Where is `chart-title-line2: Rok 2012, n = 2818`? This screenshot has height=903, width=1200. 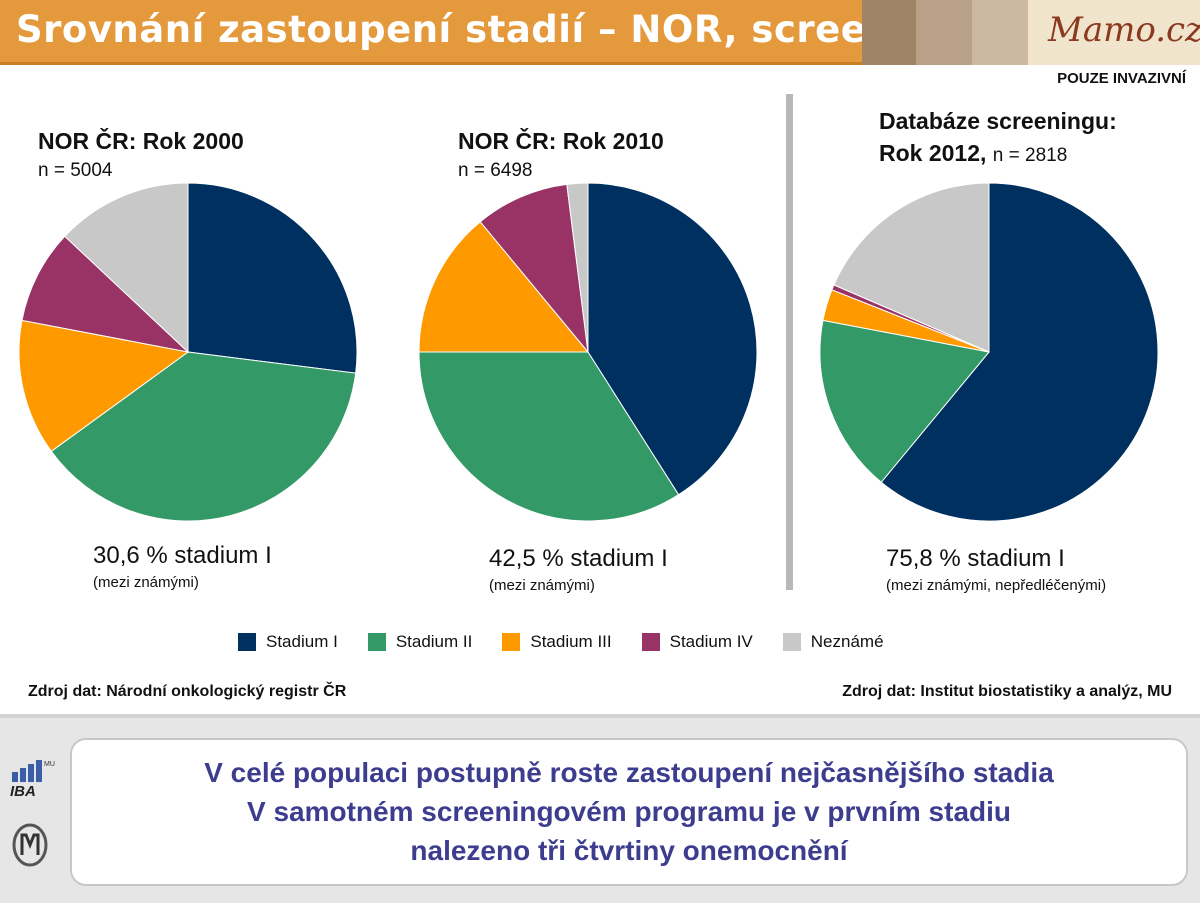
chart-title-line2: Rok 2012, n = 2818 is located at coordinates (973, 153).